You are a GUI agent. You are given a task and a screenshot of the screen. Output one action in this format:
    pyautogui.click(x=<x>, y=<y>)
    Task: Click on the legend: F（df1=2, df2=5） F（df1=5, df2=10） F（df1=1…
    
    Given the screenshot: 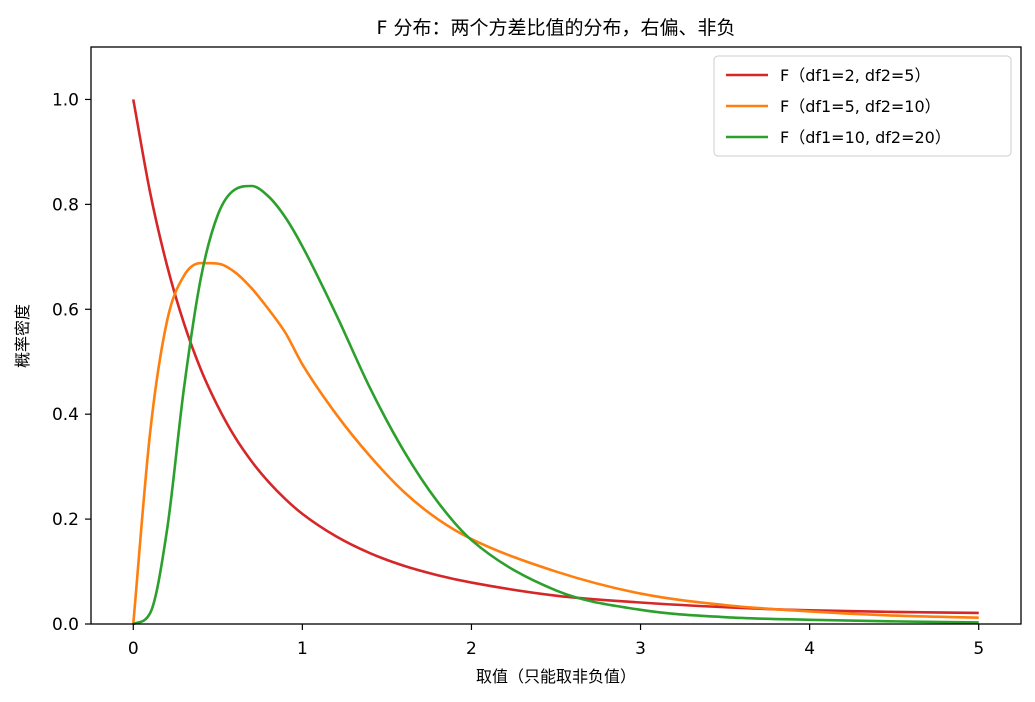 What is the action you would take?
    pyautogui.click(x=862, y=106)
    